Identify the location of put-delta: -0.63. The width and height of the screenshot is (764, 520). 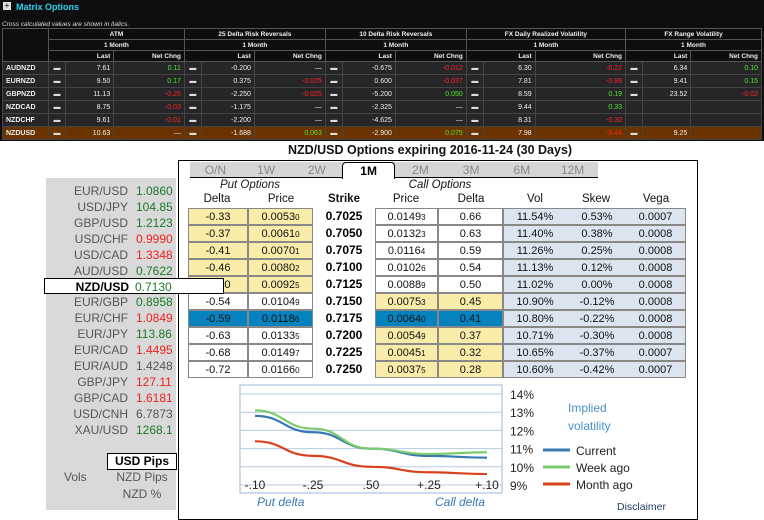
(218, 335).